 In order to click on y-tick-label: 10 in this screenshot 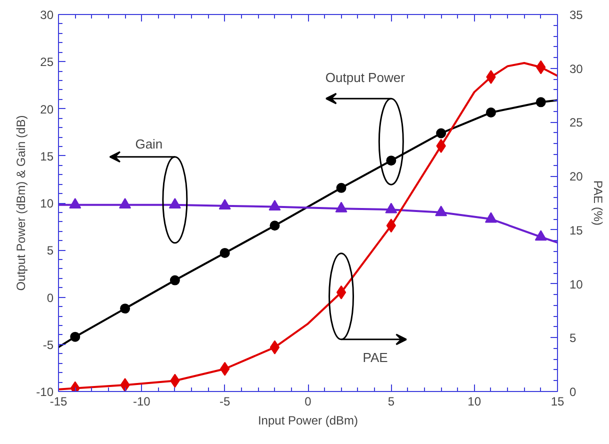, I will do `click(47, 203)`.